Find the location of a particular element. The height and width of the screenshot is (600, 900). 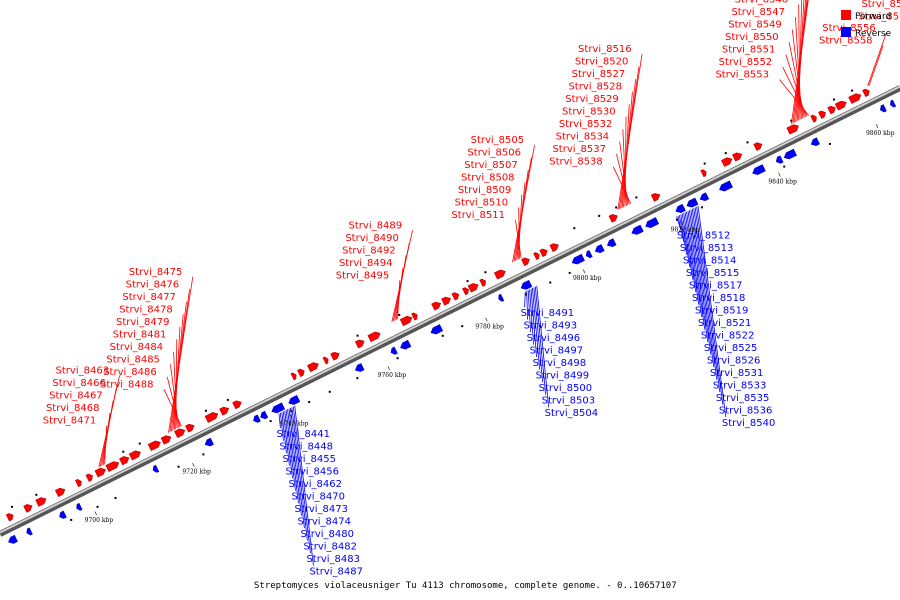

gene-label: Strvi_8507 is located at coordinates (491, 165).